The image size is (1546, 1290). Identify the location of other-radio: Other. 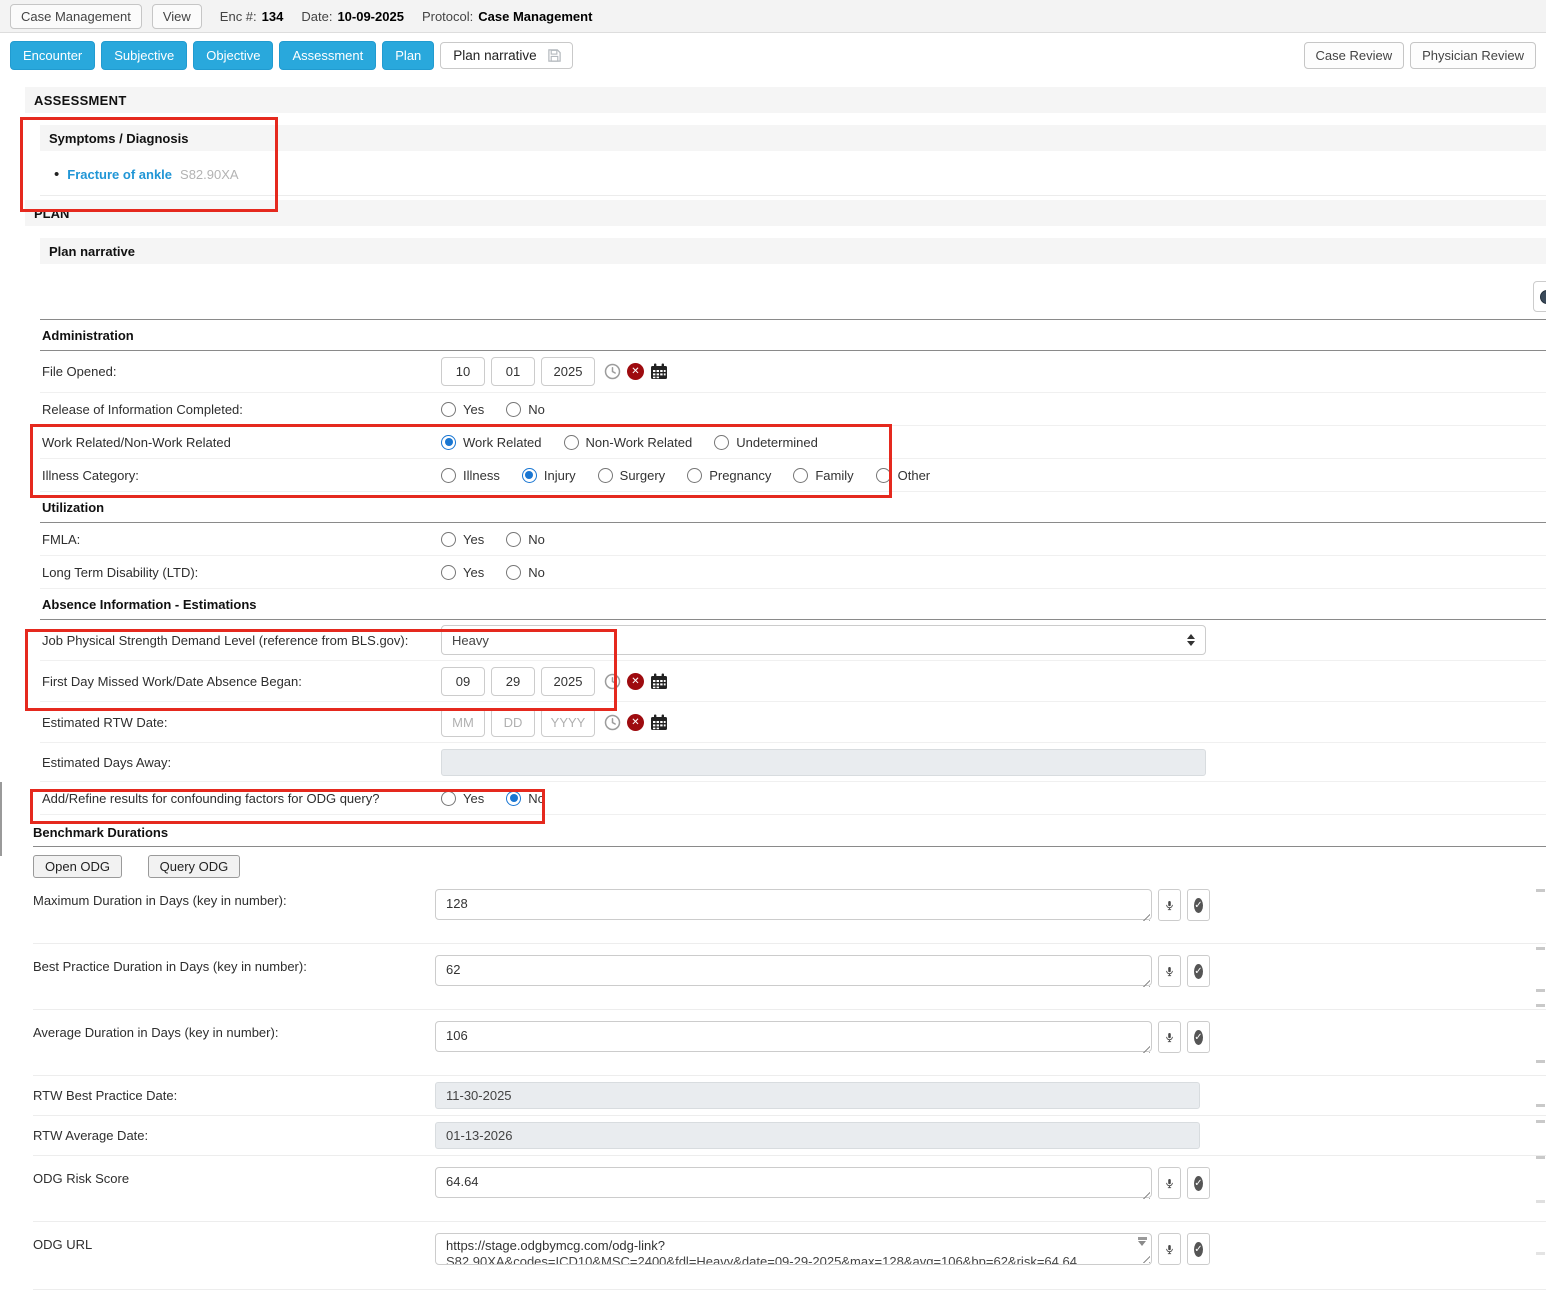
(902, 475).